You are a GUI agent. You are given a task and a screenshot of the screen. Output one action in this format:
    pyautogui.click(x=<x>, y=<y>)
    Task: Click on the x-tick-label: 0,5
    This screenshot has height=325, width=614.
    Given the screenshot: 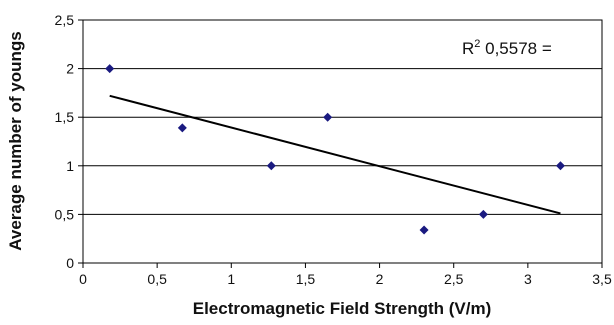 What is the action you would take?
    pyautogui.click(x=157, y=279)
    